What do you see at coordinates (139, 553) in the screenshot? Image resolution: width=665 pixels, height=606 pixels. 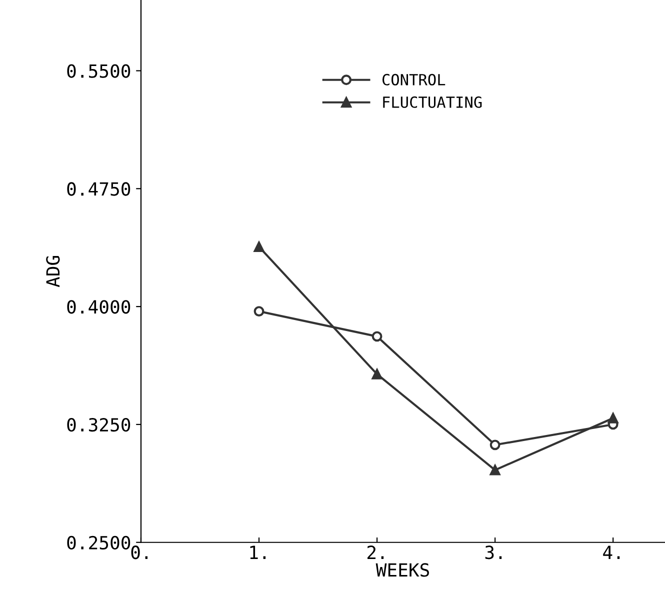 I see `x-tick-label: 0.` at bounding box center [139, 553].